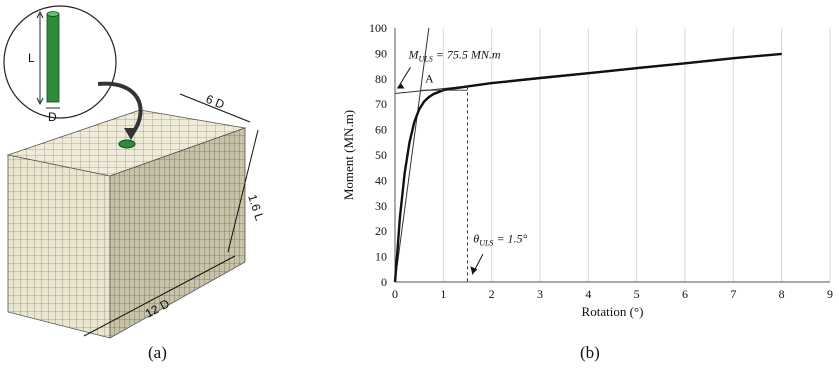 This screenshot has height=371, width=839. I want to click on x-tick-label: 1, so click(443, 294).